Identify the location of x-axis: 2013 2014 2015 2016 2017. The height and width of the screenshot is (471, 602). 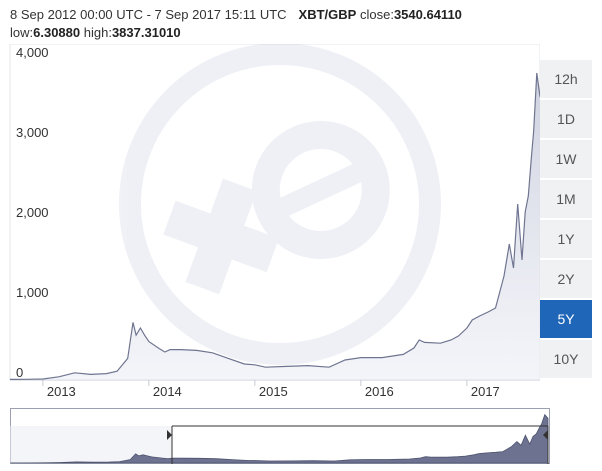
(275, 389).